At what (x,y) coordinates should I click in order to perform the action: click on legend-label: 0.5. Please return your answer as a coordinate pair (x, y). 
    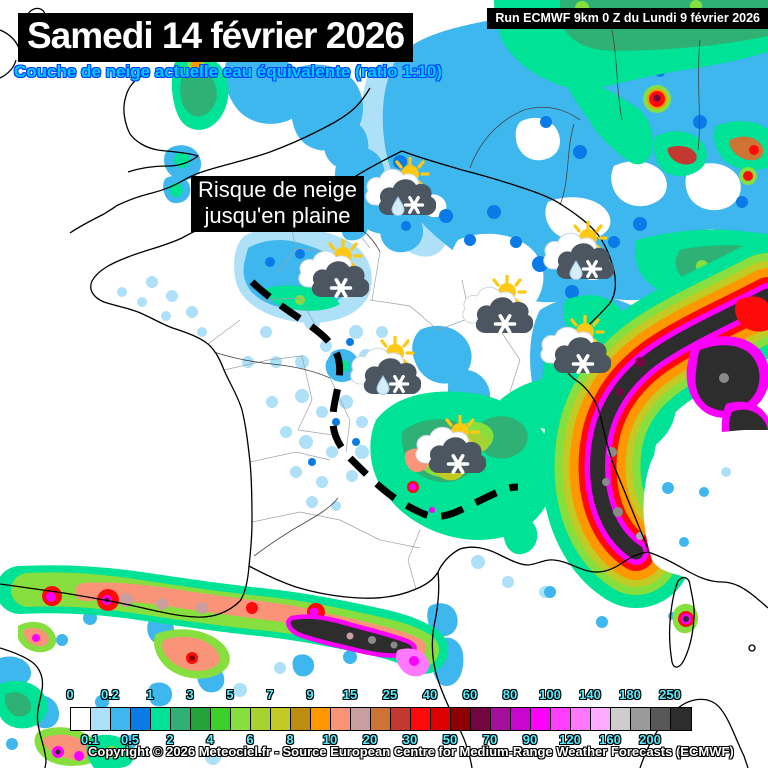
    Looking at the image, I should click on (130, 739).